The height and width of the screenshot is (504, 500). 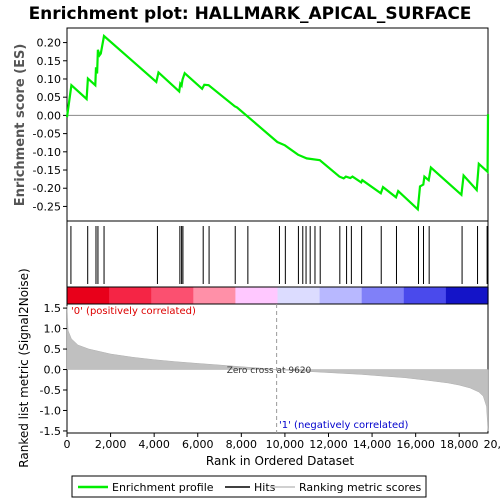 What do you see at coordinates (47, 134) in the screenshot?
I see `es-y-tick-label: -0.05` at bounding box center [47, 134].